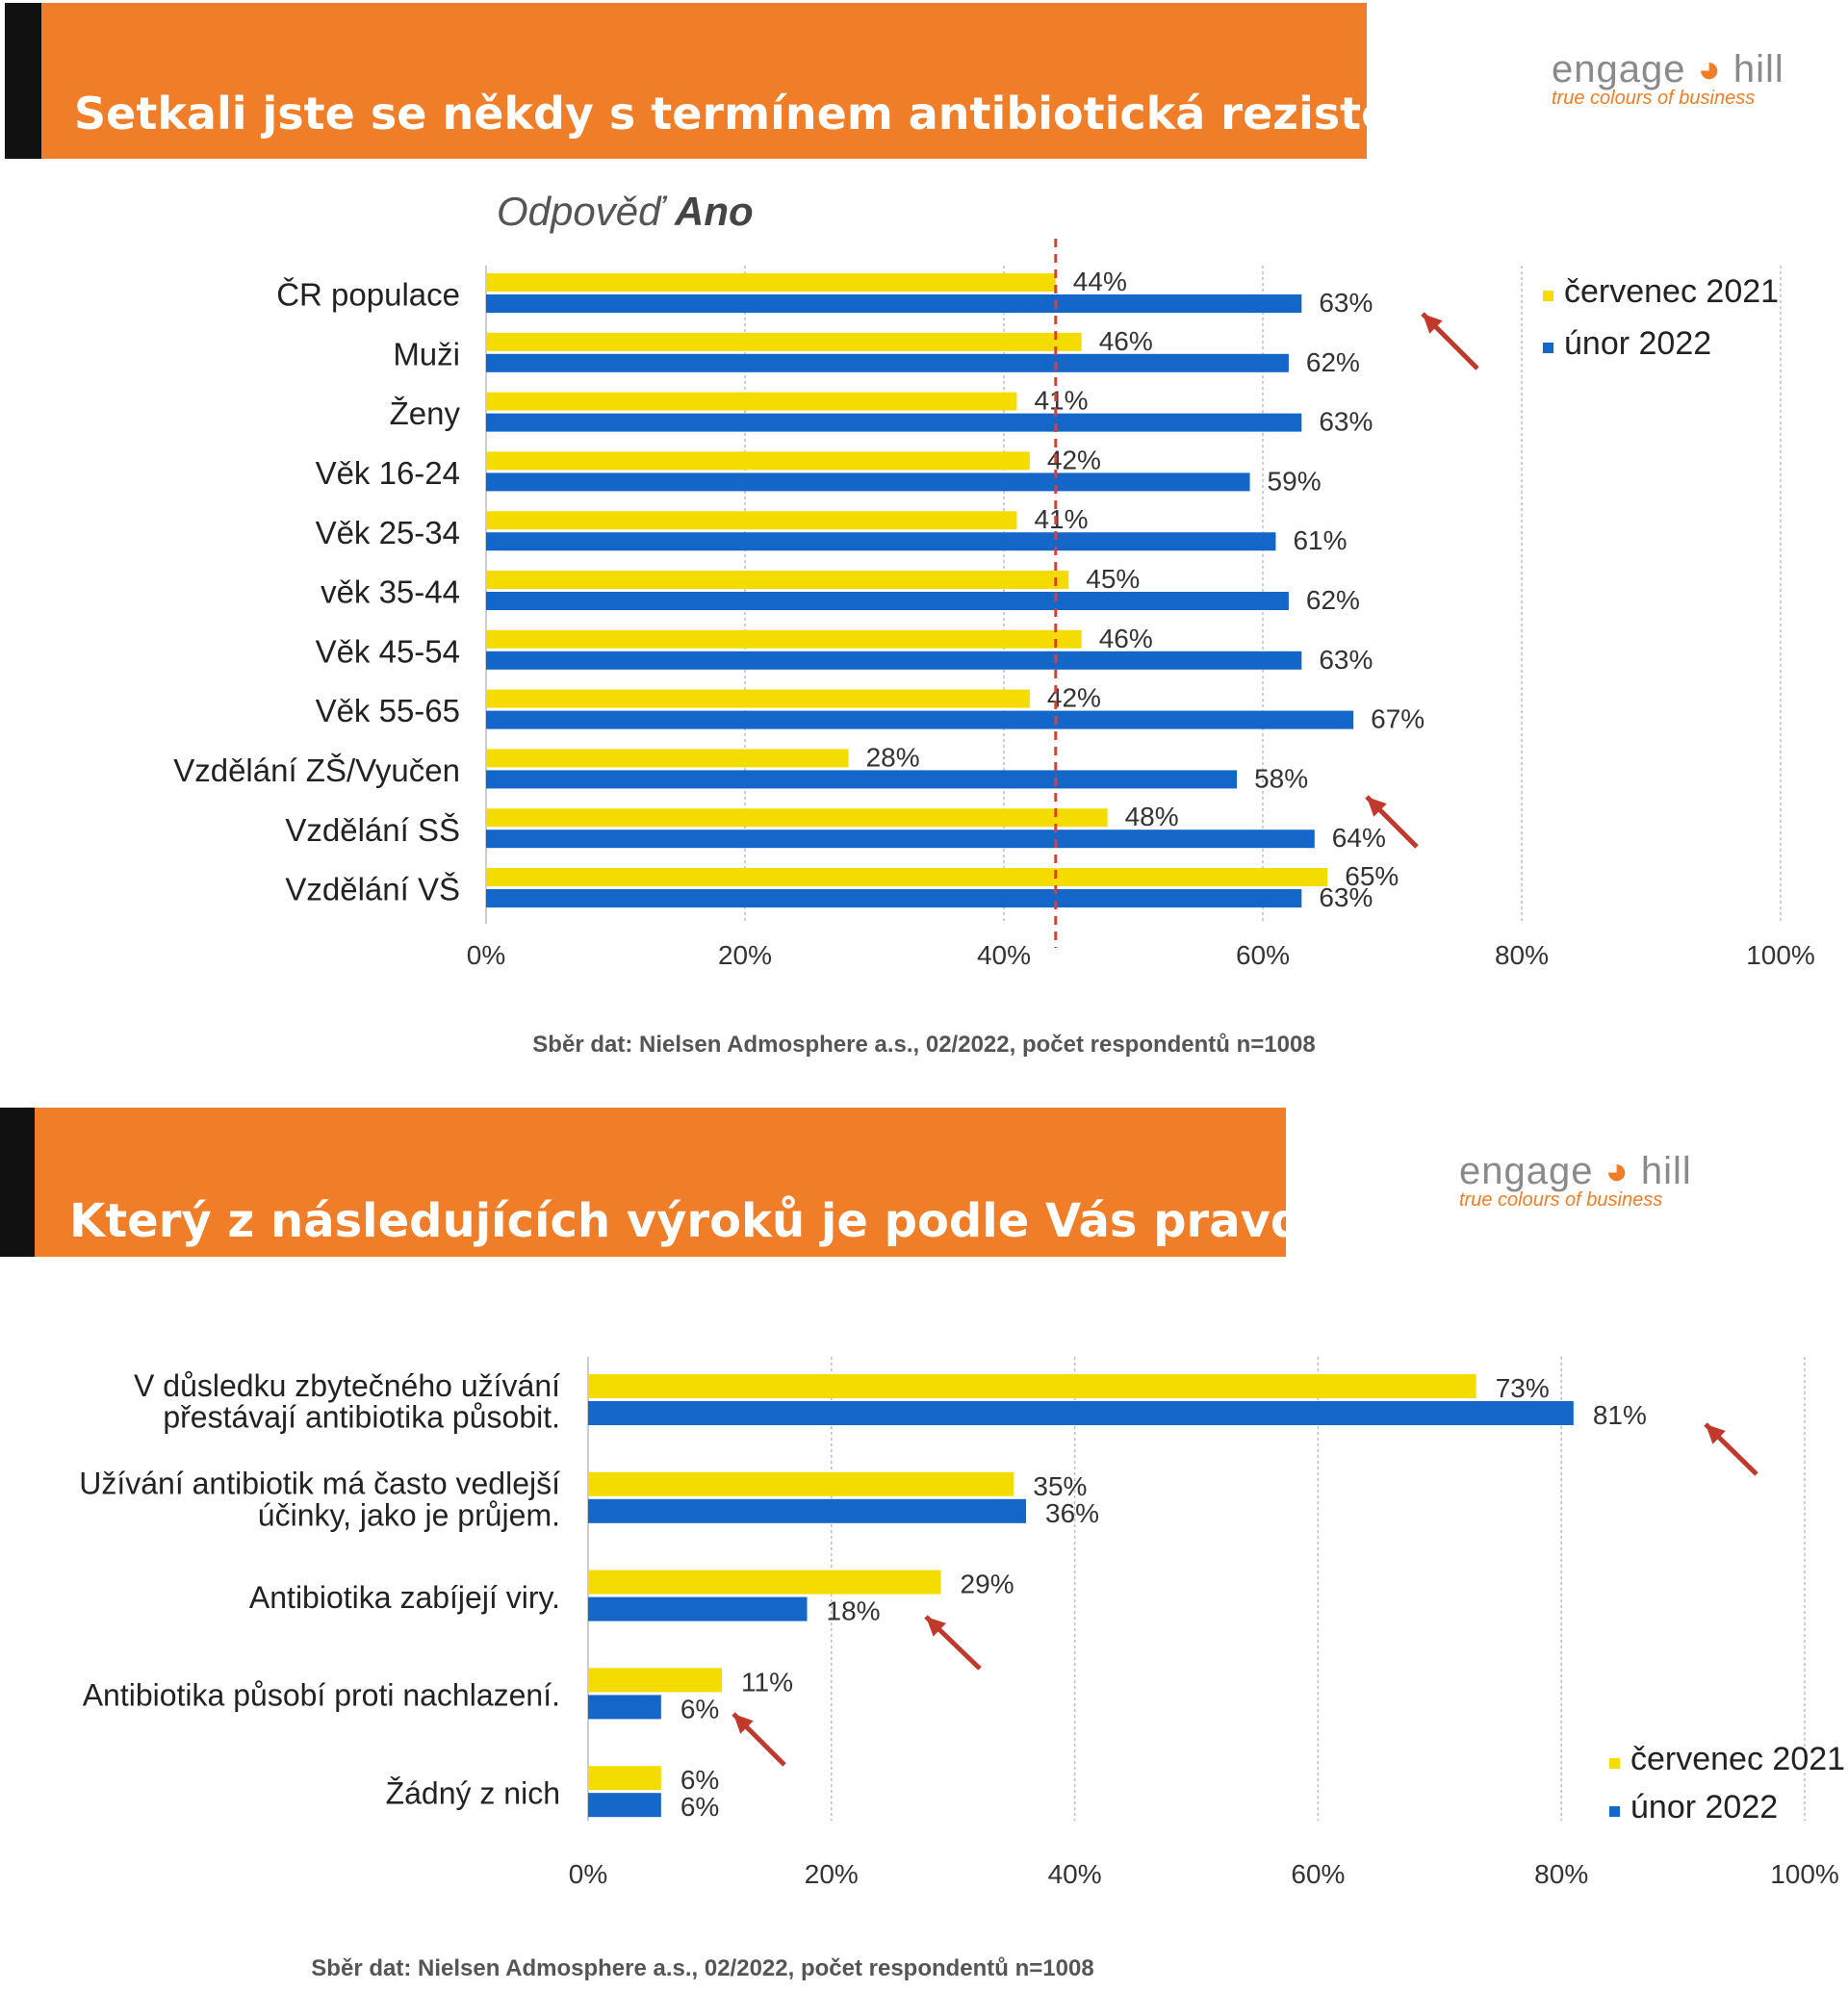 This screenshot has width=1848, height=1991. What do you see at coordinates (1709, 69) in the screenshot?
I see `logo-mark-icon: ◕` at bounding box center [1709, 69].